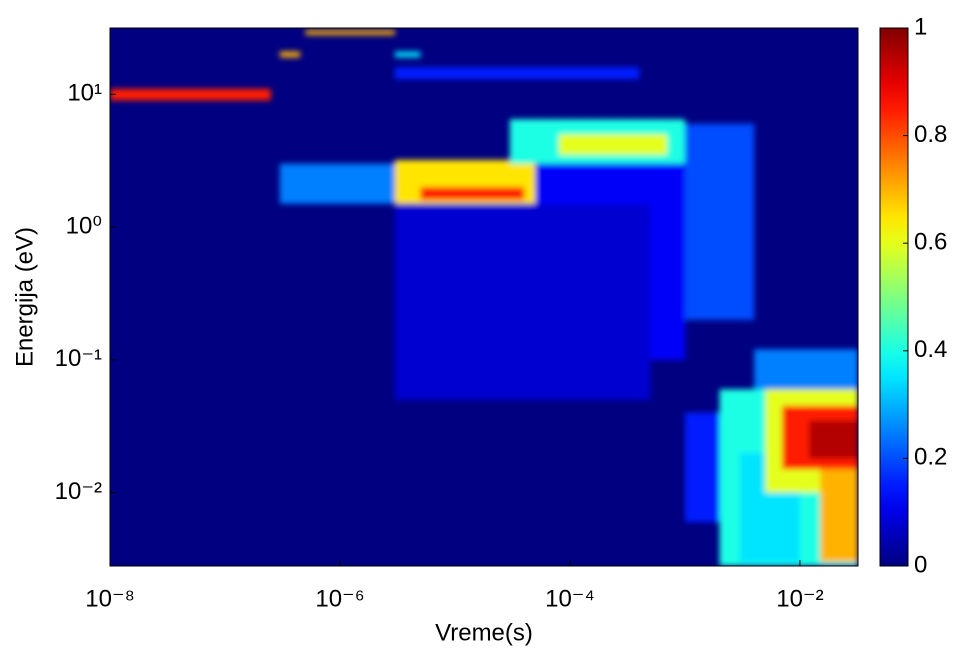 This screenshot has width=960, height=651. Describe the element at coordinates (920, 564) in the screenshot. I see `colorbar-tick-label: 0` at that location.